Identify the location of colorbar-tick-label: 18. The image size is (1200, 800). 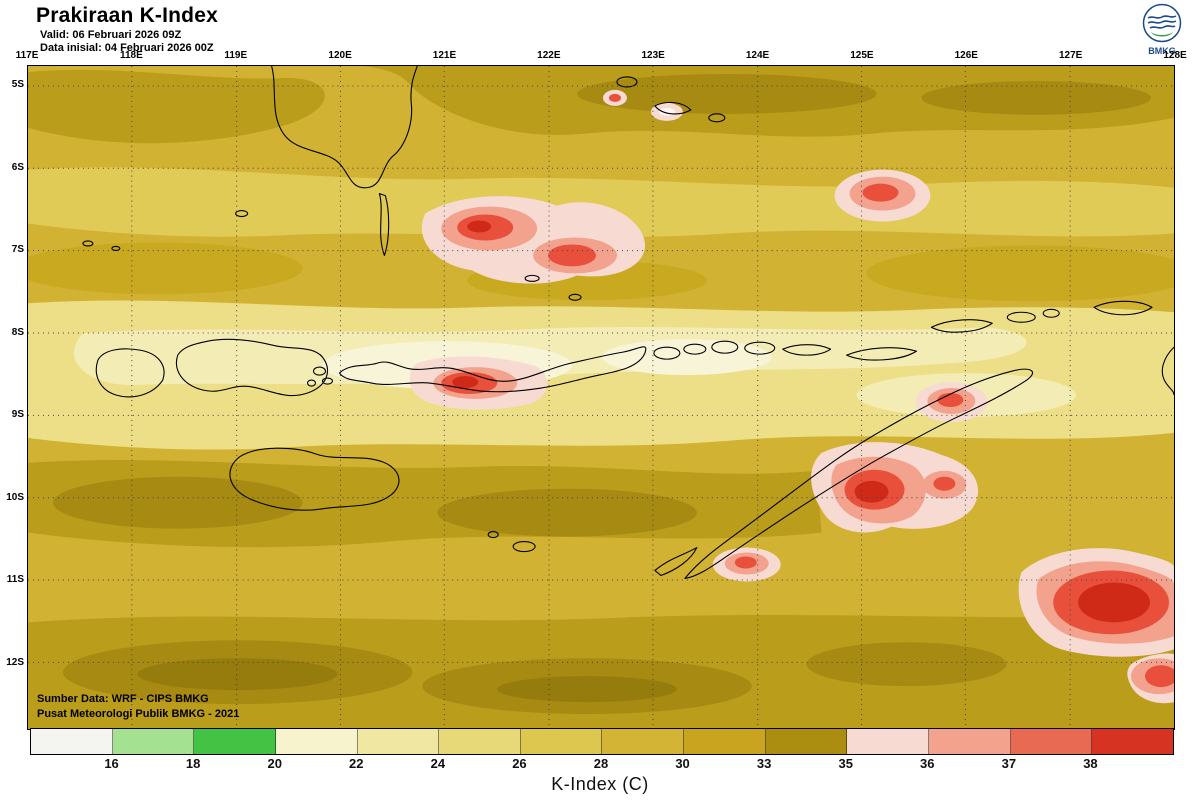
(193, 763).